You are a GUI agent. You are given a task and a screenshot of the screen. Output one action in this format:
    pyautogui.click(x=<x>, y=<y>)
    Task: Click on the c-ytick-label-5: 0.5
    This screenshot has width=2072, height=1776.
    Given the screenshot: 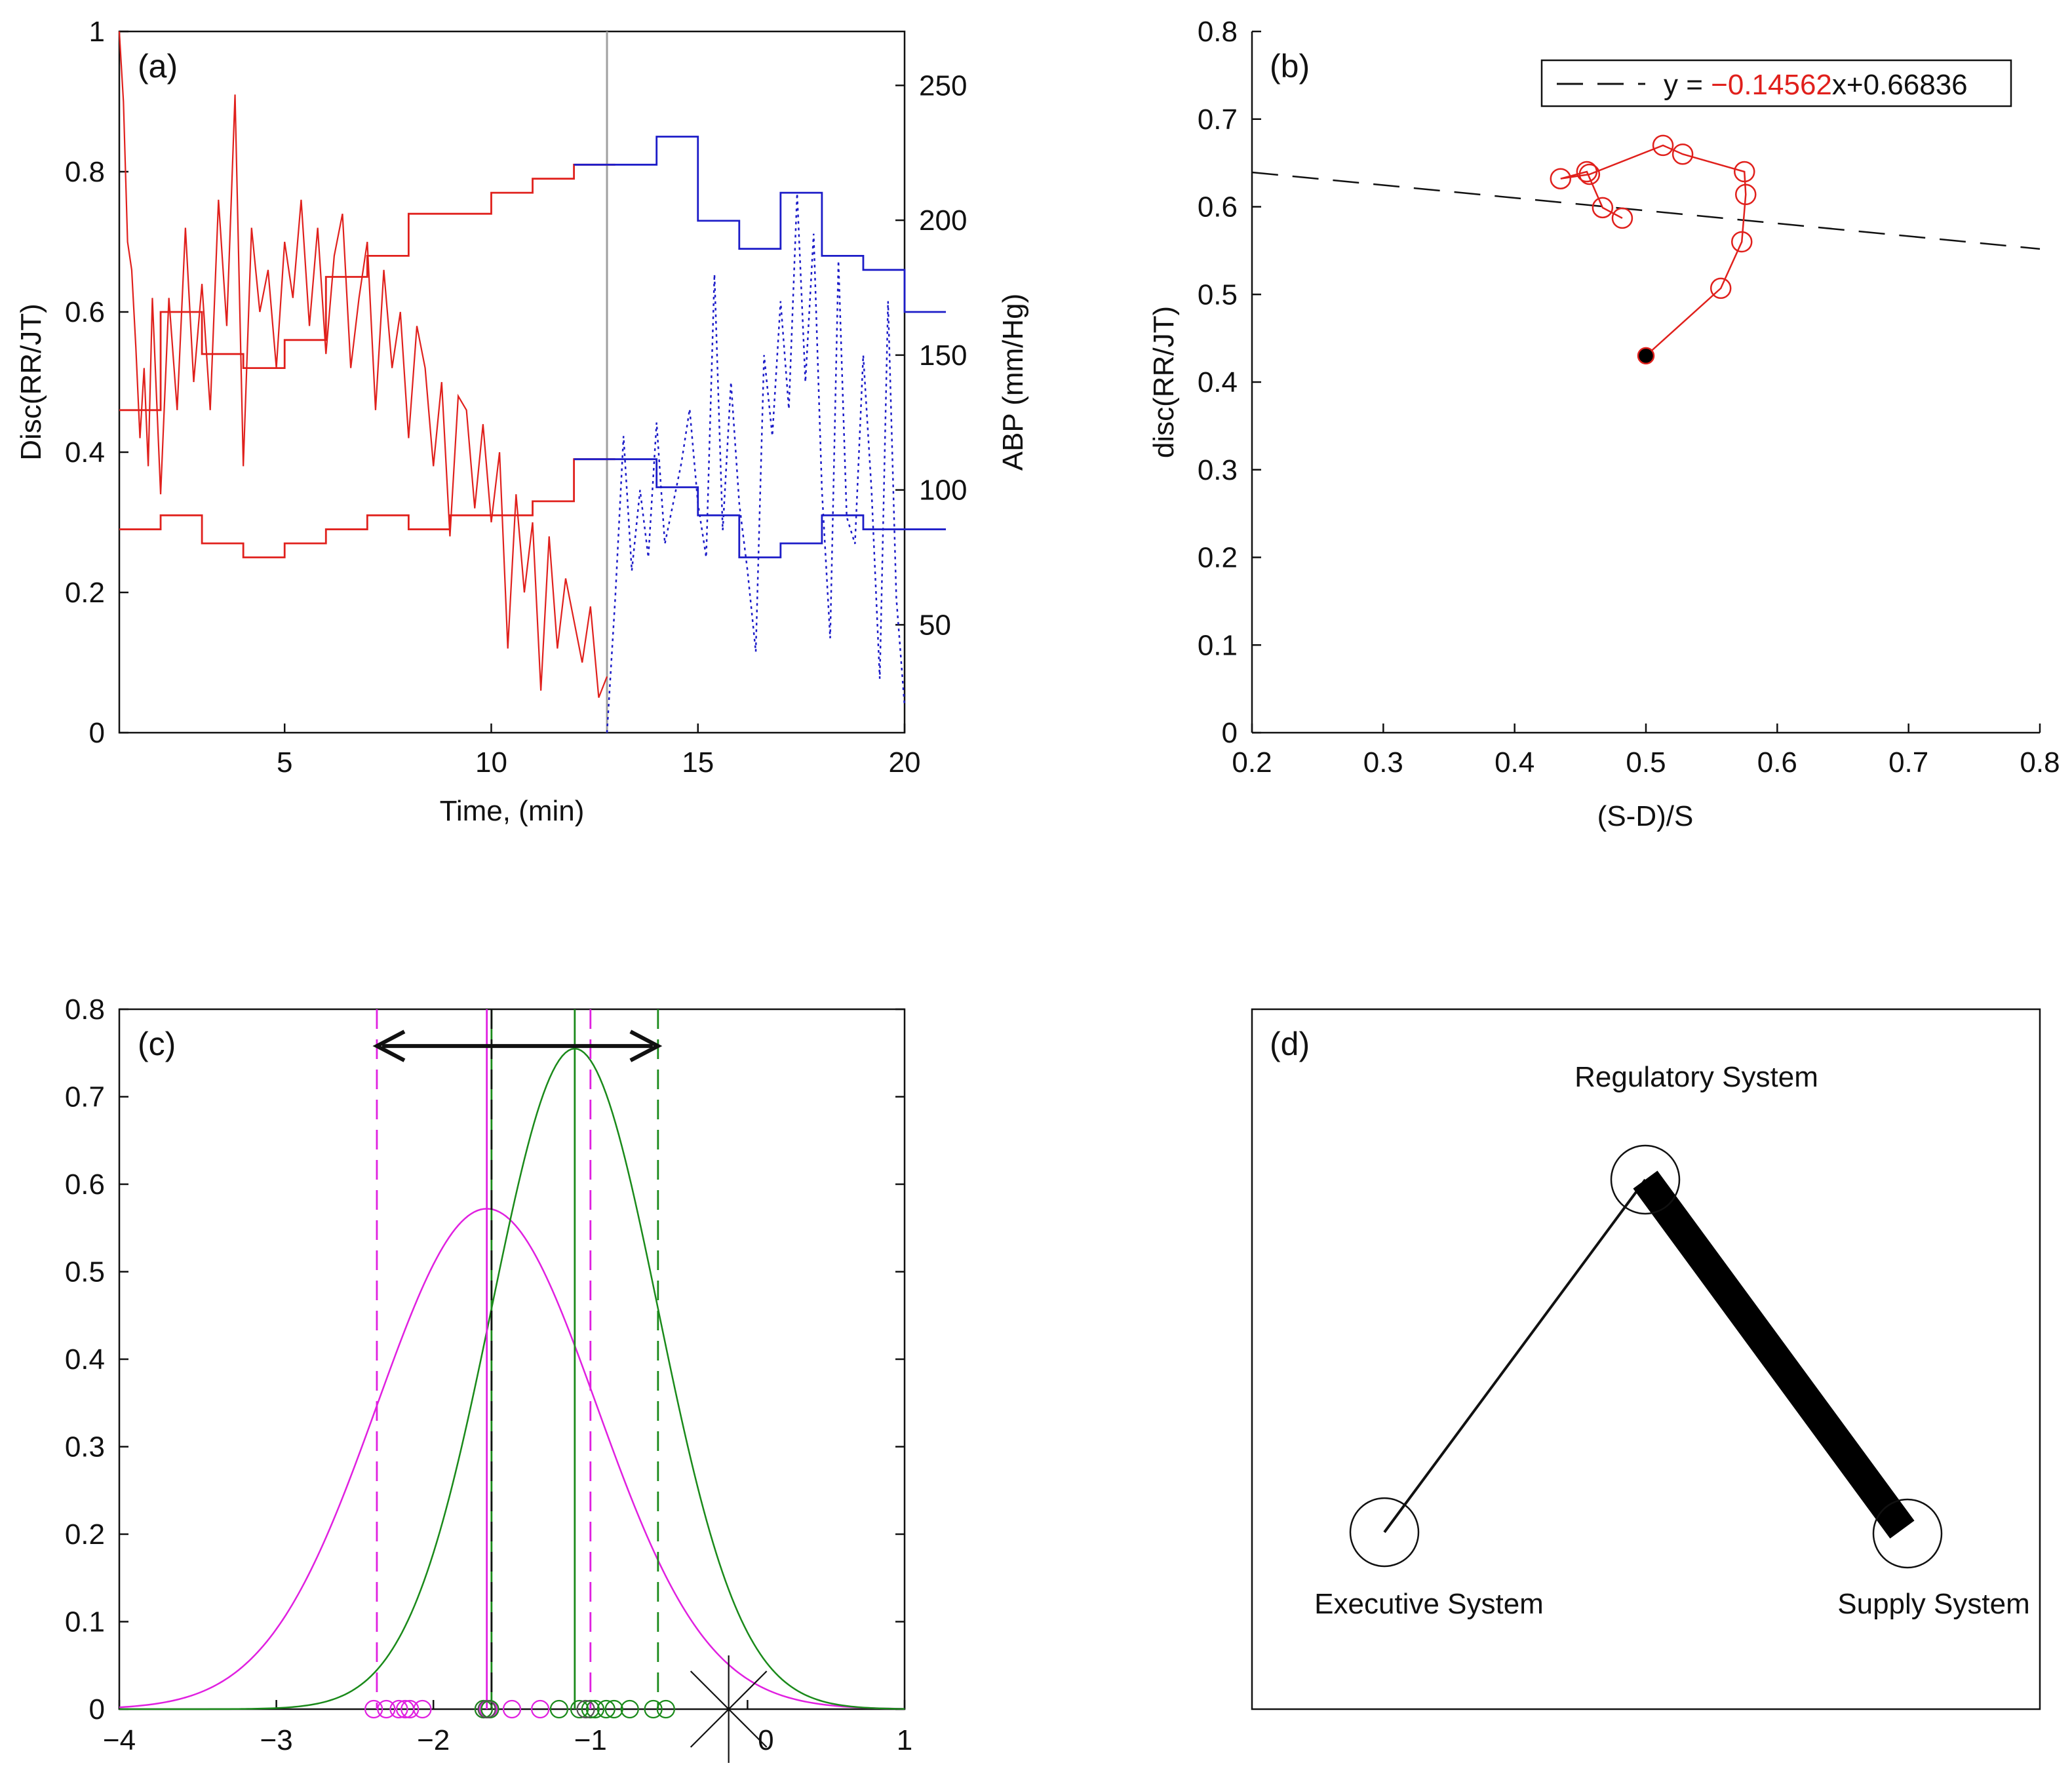 What is the action you would take?
    pyautogui.click(x=85, y=1272)
    